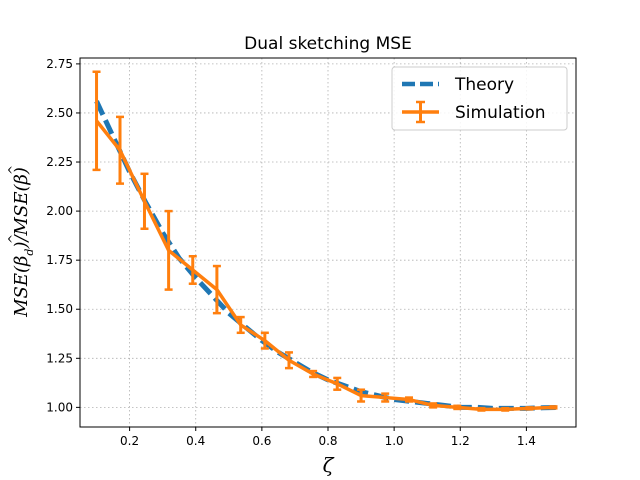  Describe the element at coordinates (13, 170) in the screenshot. I see `y-axis-label-hat-2: ^` at that location.